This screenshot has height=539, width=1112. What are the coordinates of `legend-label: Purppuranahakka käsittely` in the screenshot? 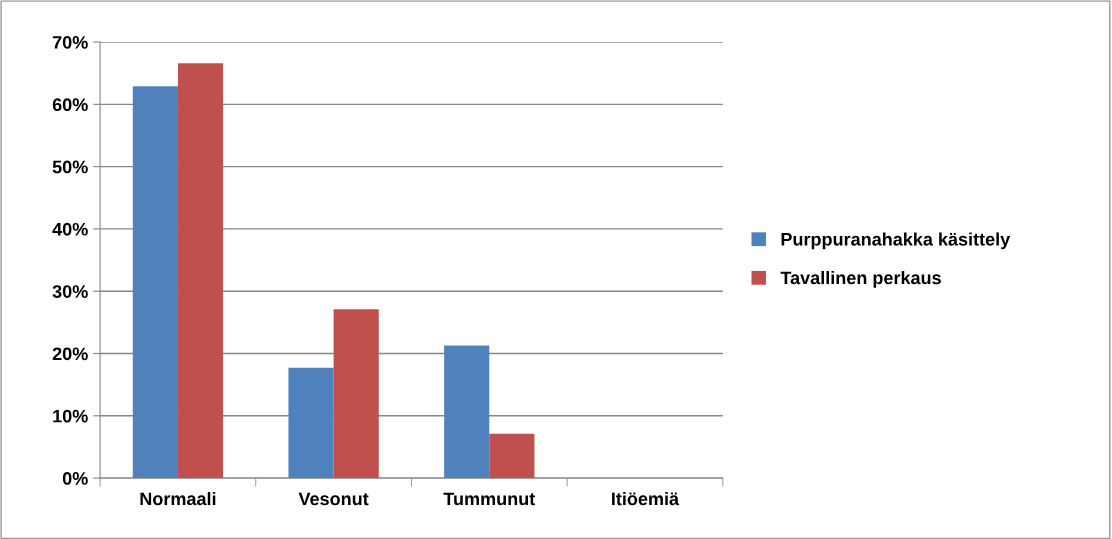 It's located at (896, 241).